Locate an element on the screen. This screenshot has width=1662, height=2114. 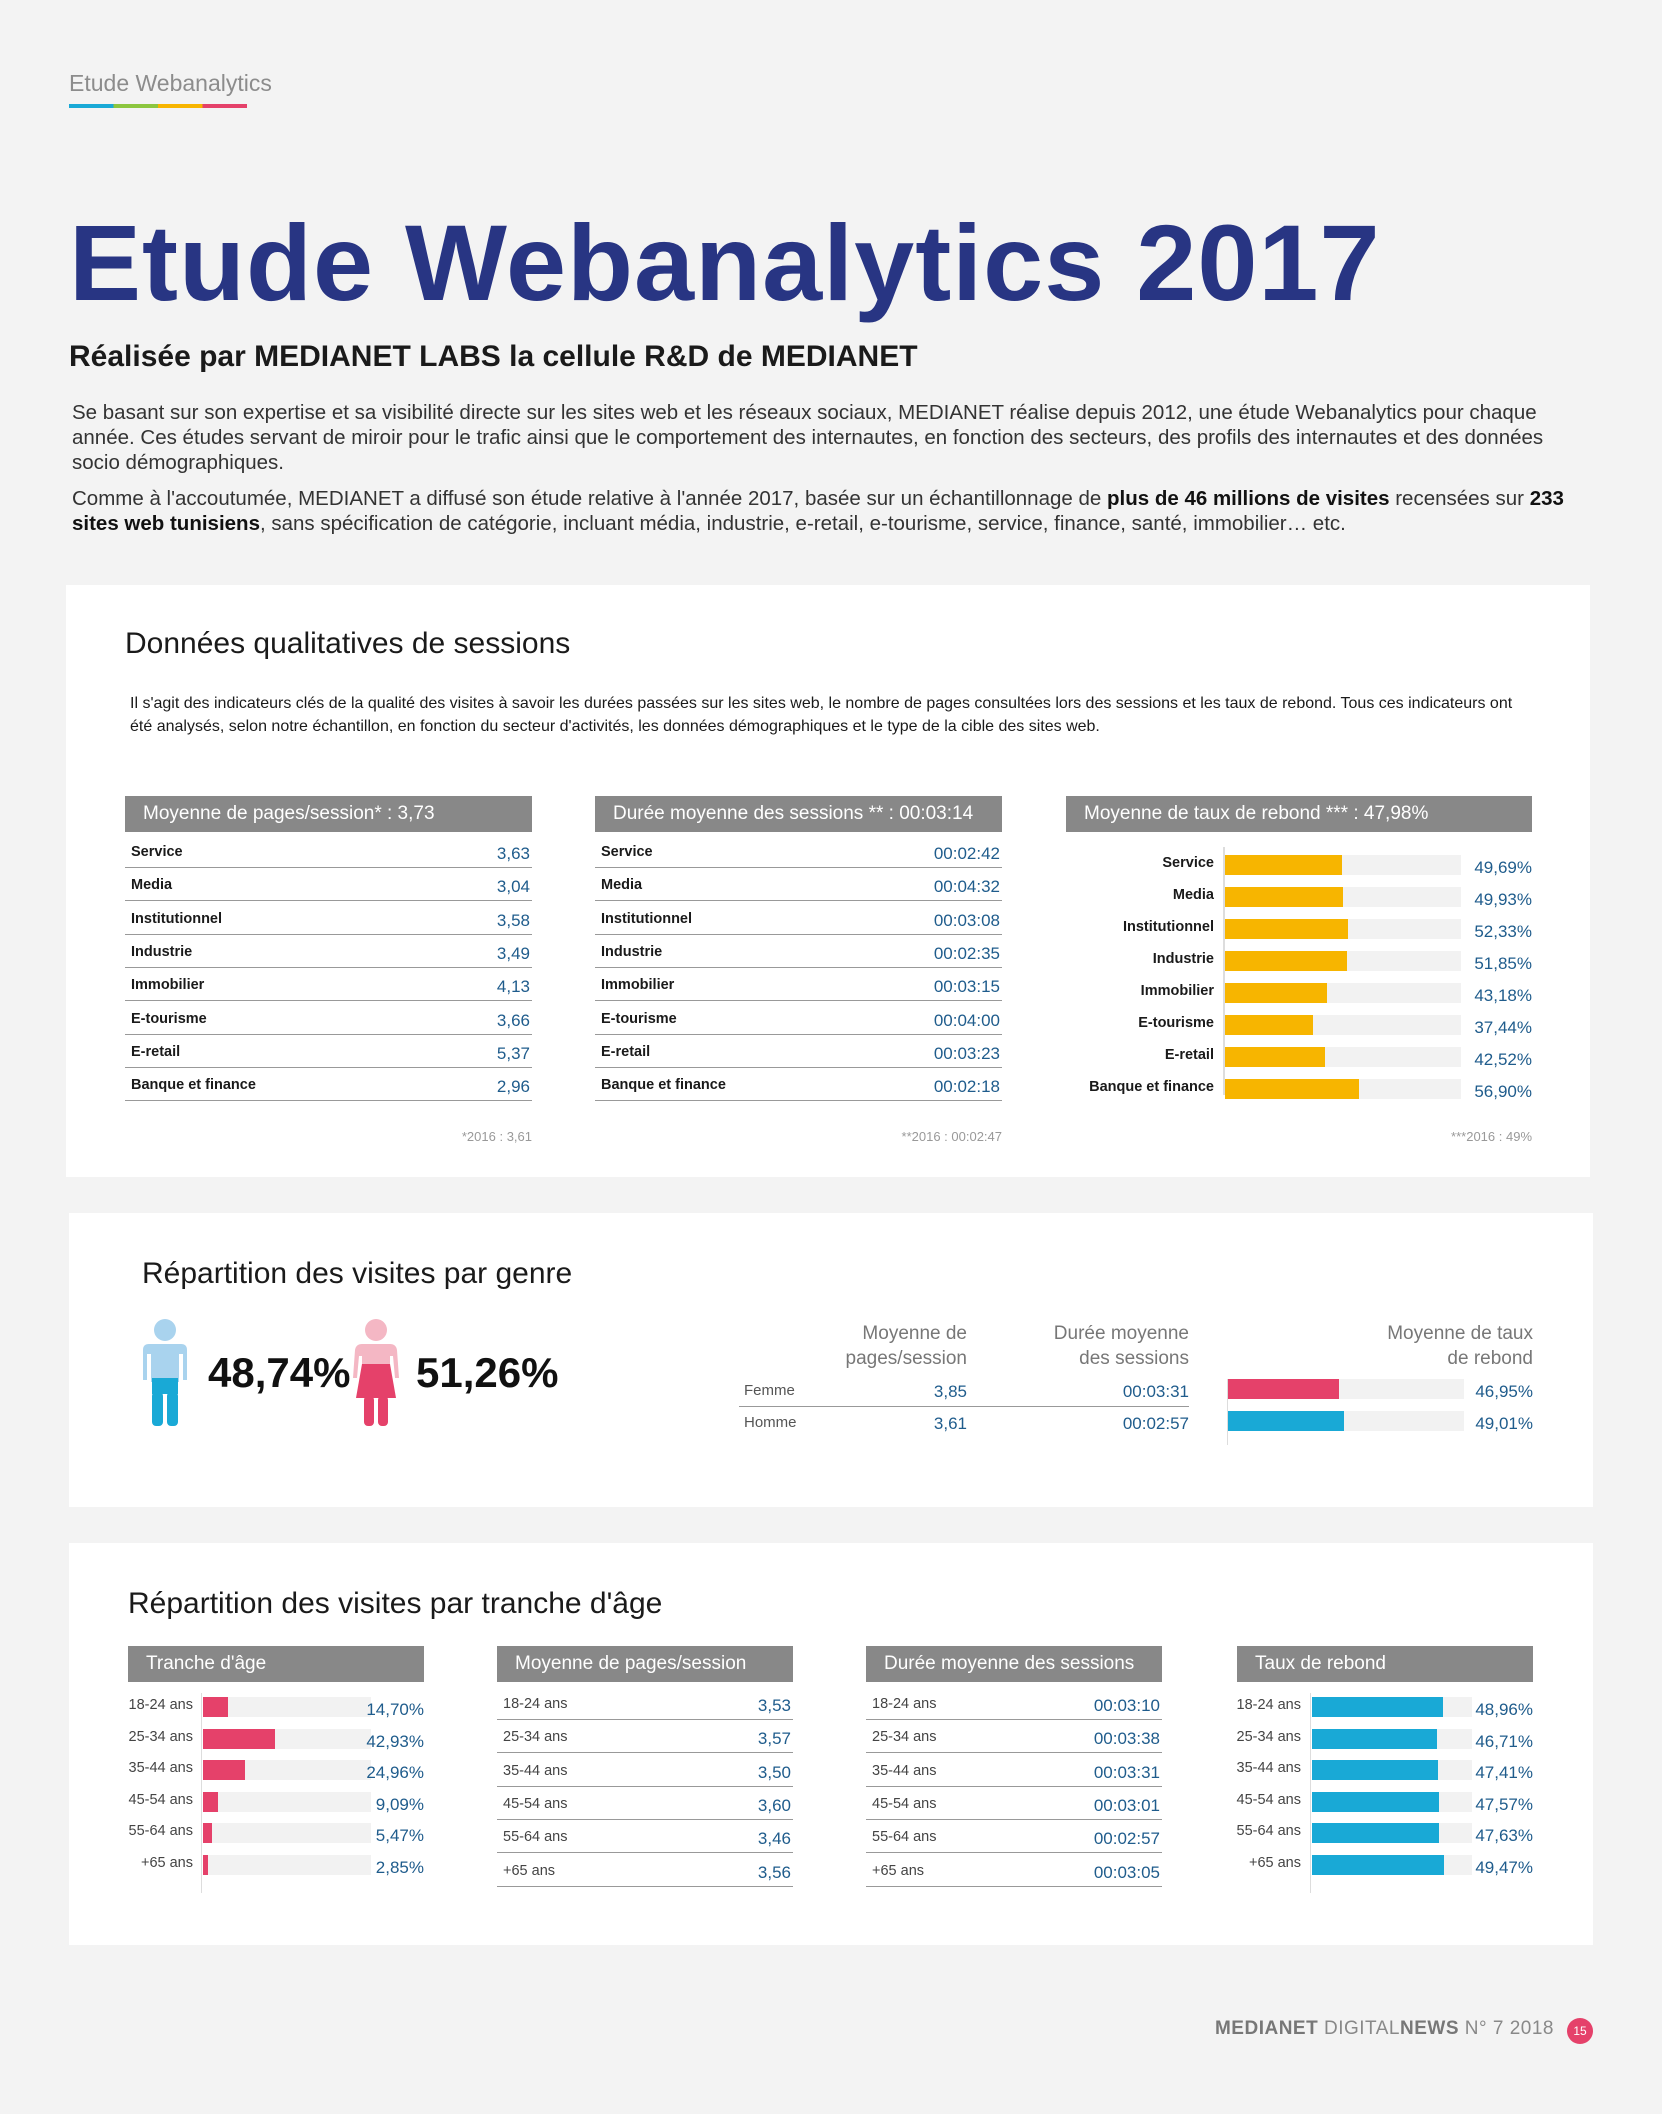
bar-label-row: 55-64 ans is located at coordinates (151, 1833).